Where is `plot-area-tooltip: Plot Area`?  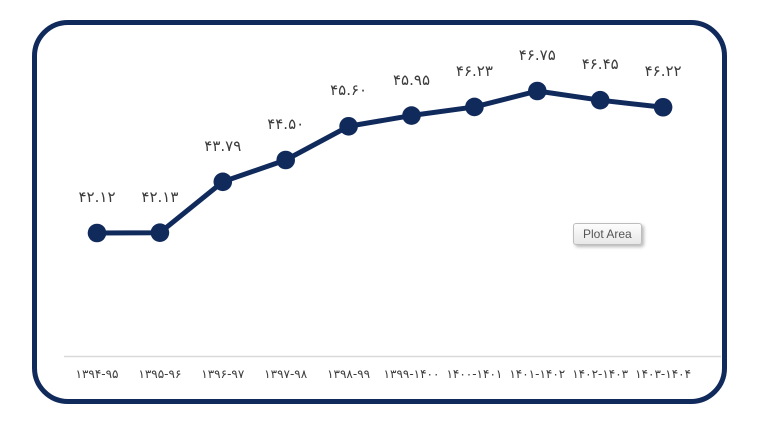
plot-area-tooltip: Plot Area is located at coordinates (607, 234).